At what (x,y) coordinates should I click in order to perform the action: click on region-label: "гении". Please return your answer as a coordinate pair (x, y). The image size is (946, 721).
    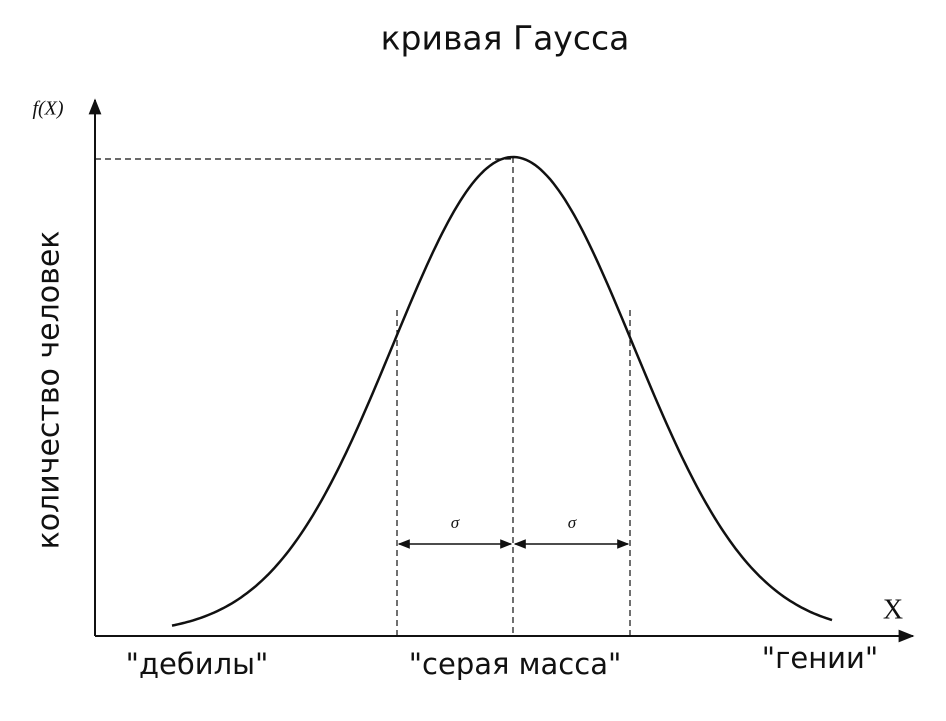
    Looking at the image, I should click on (820, 658).